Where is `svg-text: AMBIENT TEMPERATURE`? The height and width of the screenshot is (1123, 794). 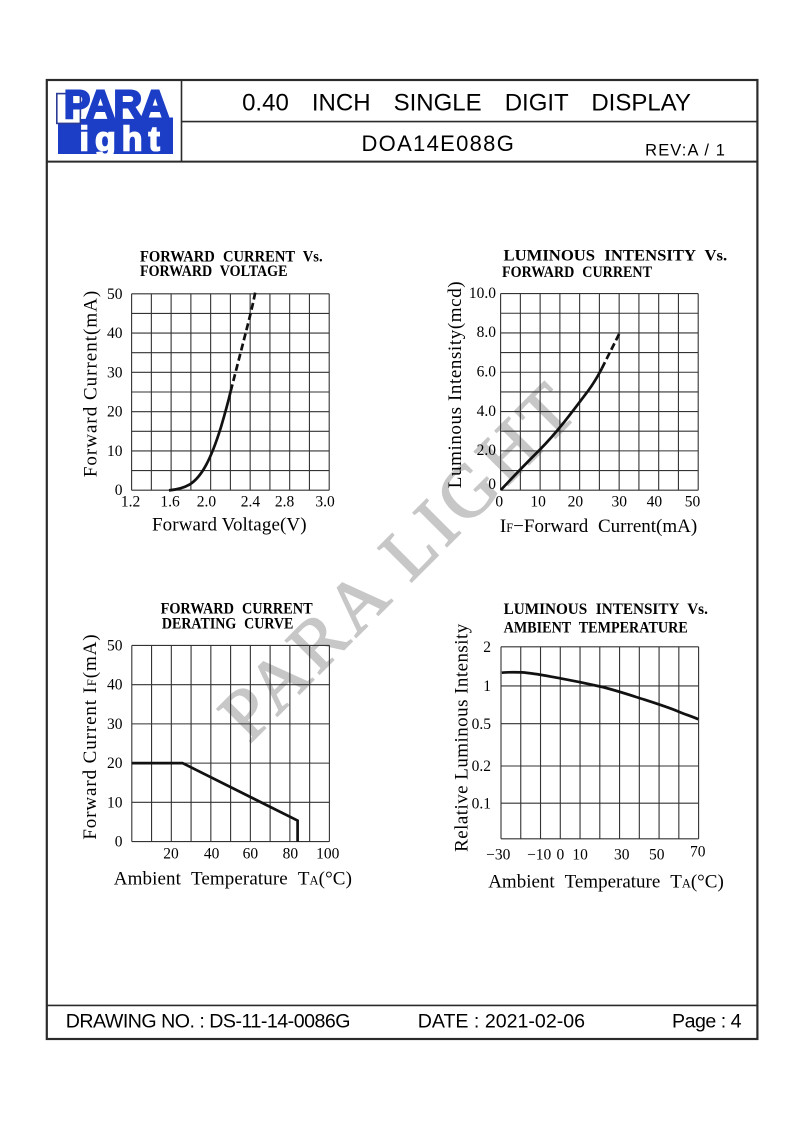
svg-text: AMBIENT TEMPERATURE is located at coordinates (596, 627).